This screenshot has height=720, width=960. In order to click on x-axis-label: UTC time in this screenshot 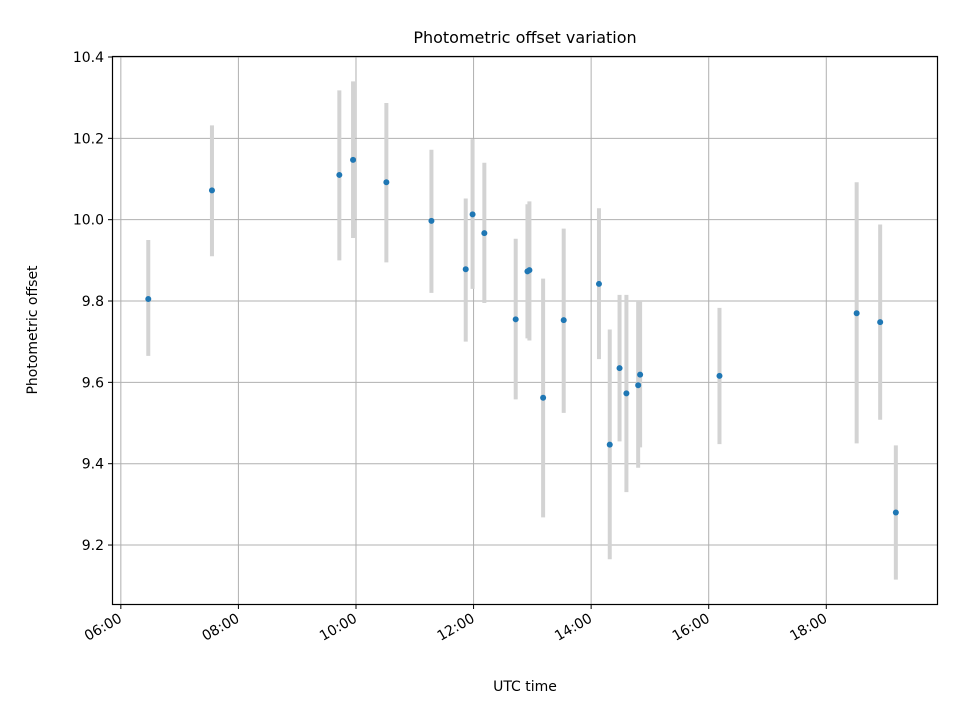, I will do `click(525, 687)`.